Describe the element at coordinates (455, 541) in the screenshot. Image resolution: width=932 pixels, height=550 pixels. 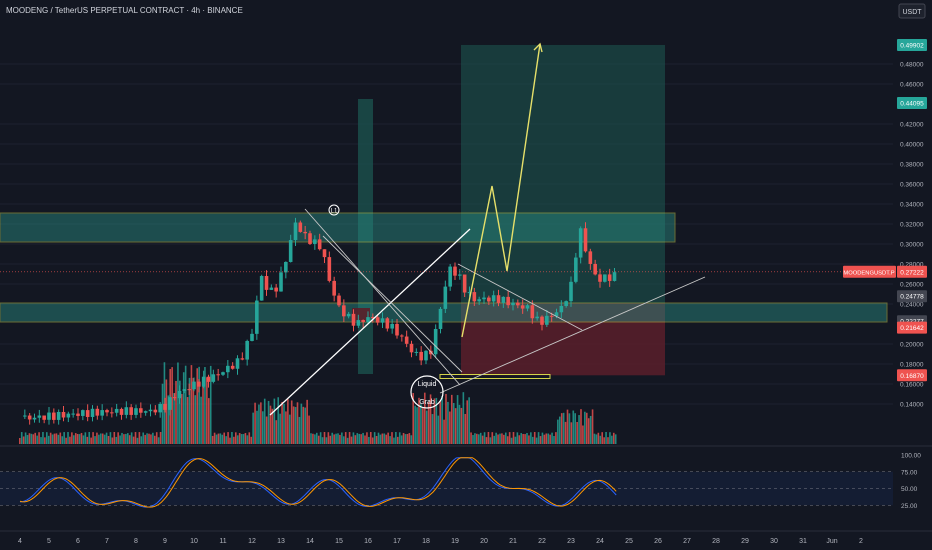
I see `time-axis-label: 19` at that location.